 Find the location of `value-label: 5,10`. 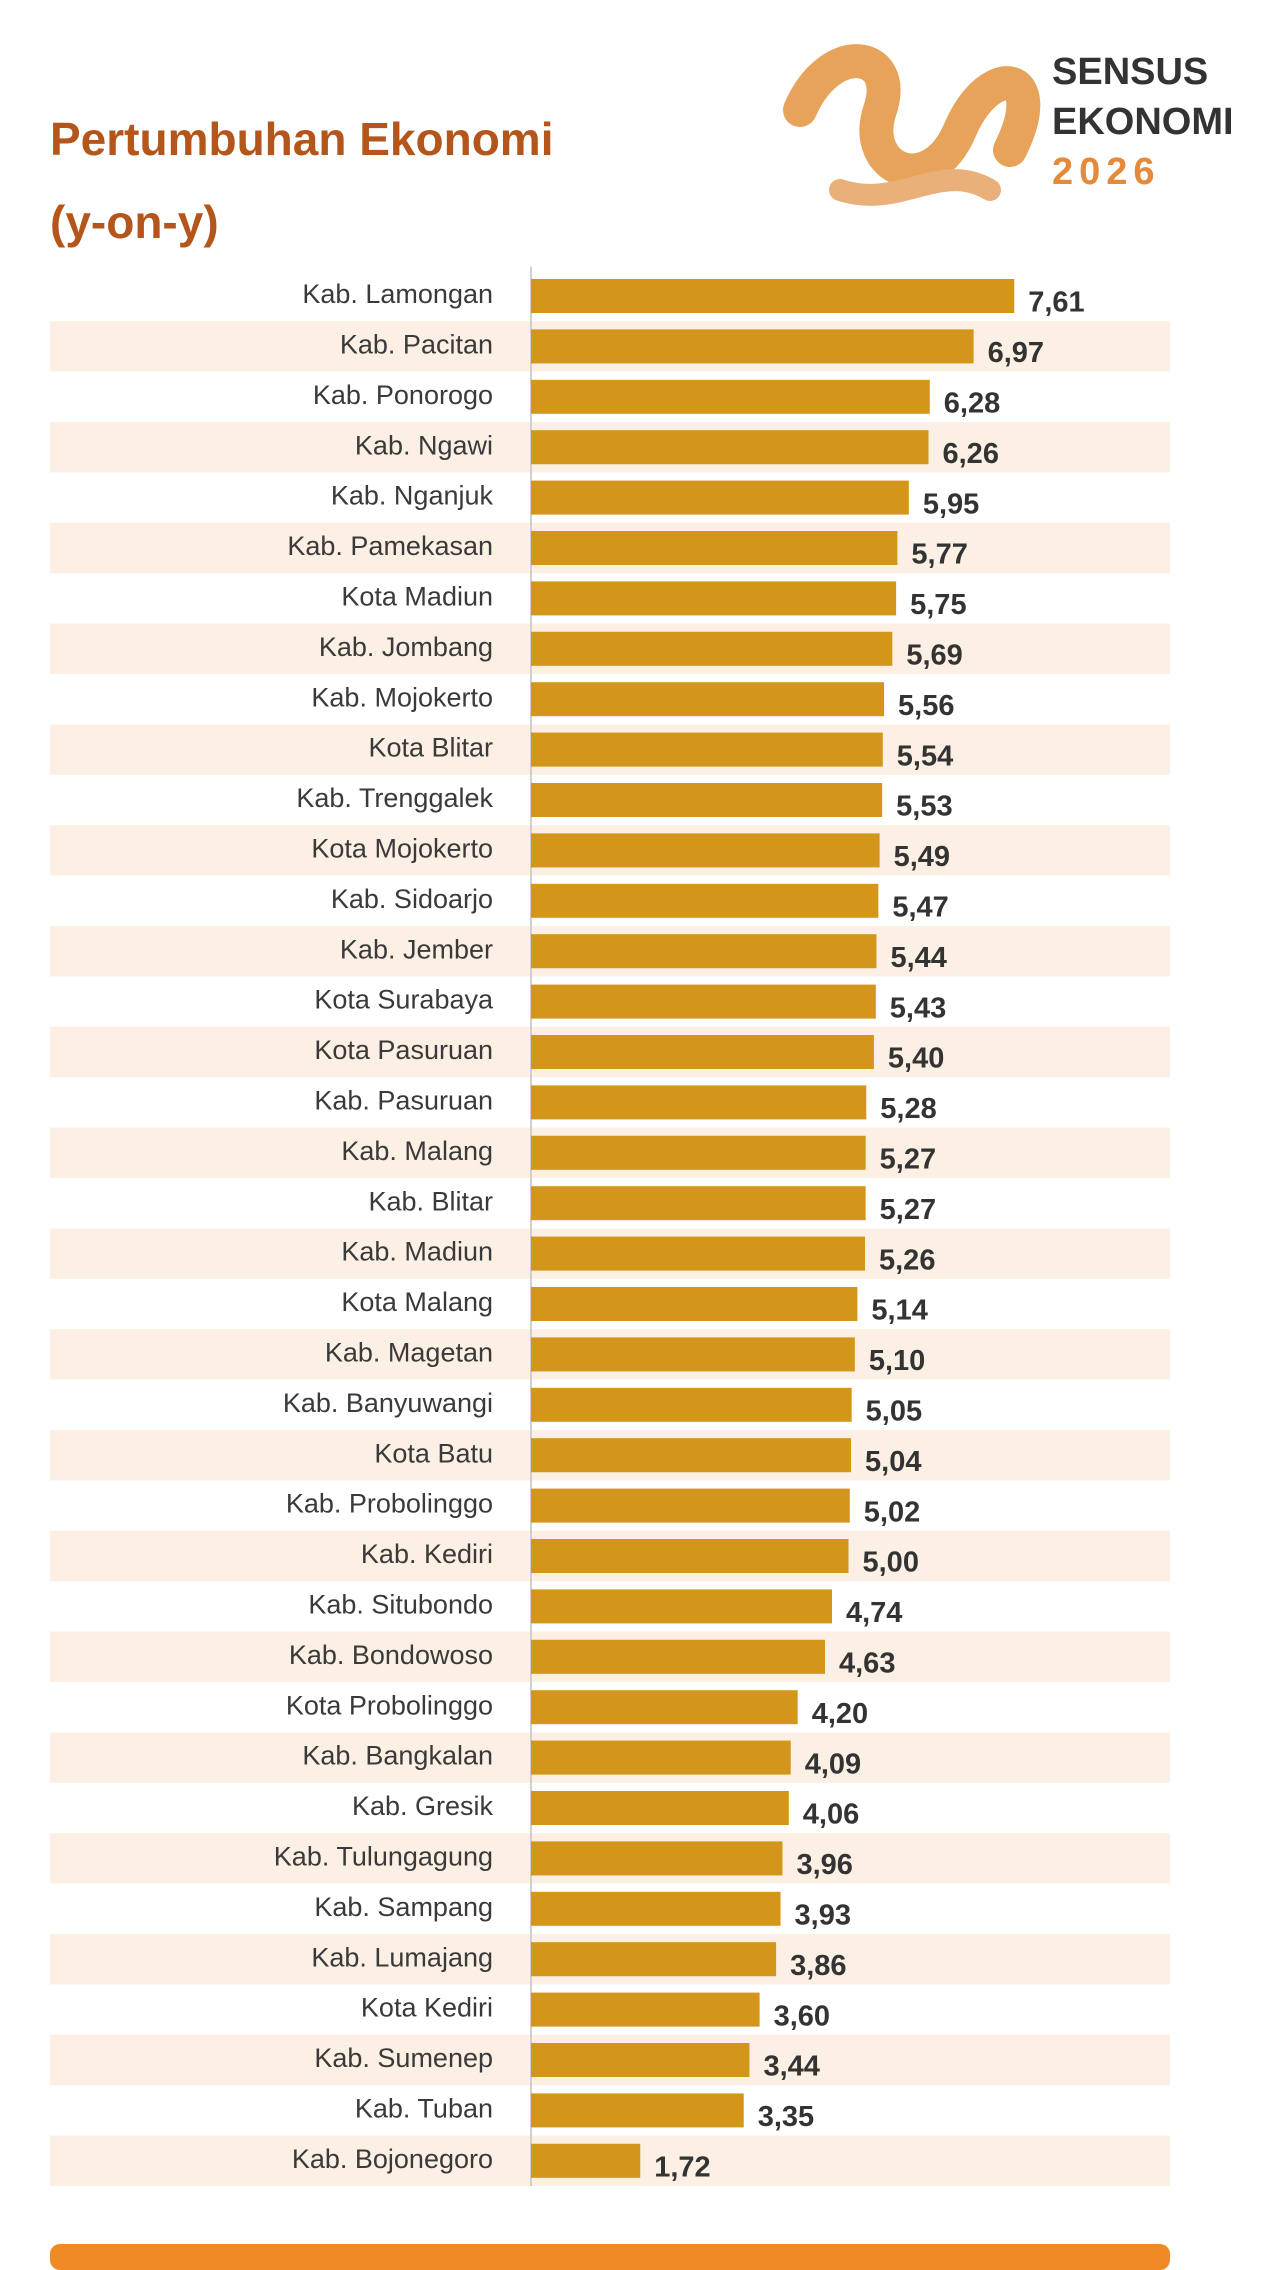

value-label: 5,10 is located at coordinates (897, 1361).